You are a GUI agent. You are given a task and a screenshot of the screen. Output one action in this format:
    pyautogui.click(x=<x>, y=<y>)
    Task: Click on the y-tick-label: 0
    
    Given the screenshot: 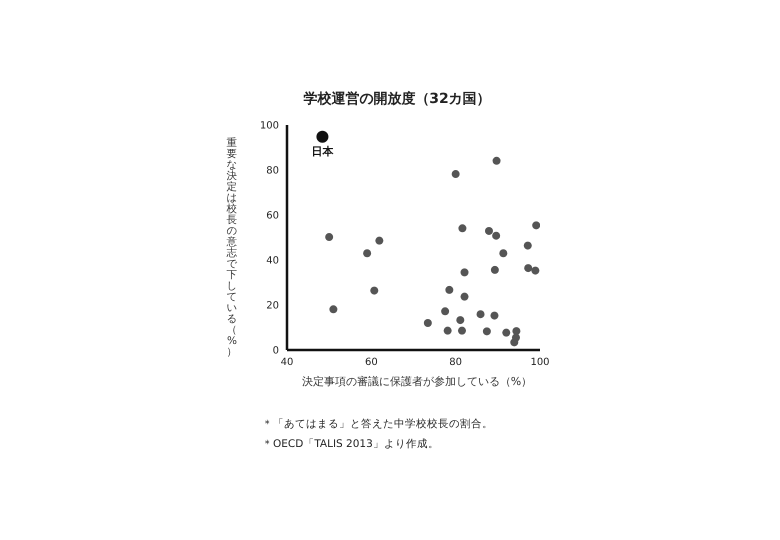 What is the action you would take?
    pyautogui.click(x=275, y=351)
    